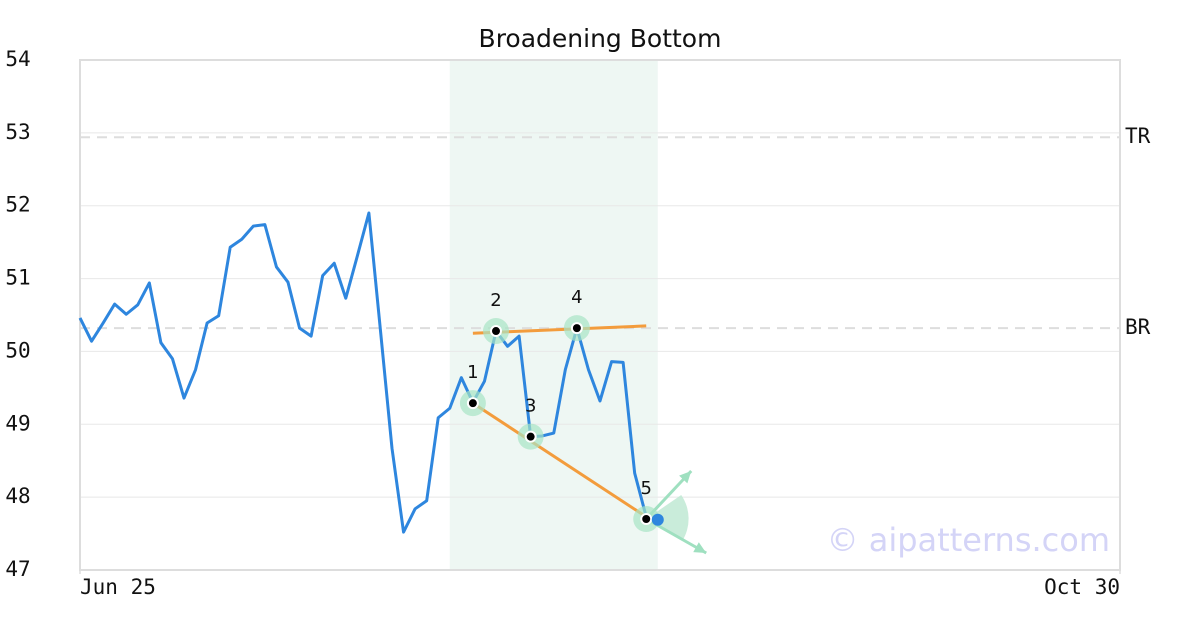 The image size is (1200, 630). I want to click on level-label: TR, so click(1138, 136).